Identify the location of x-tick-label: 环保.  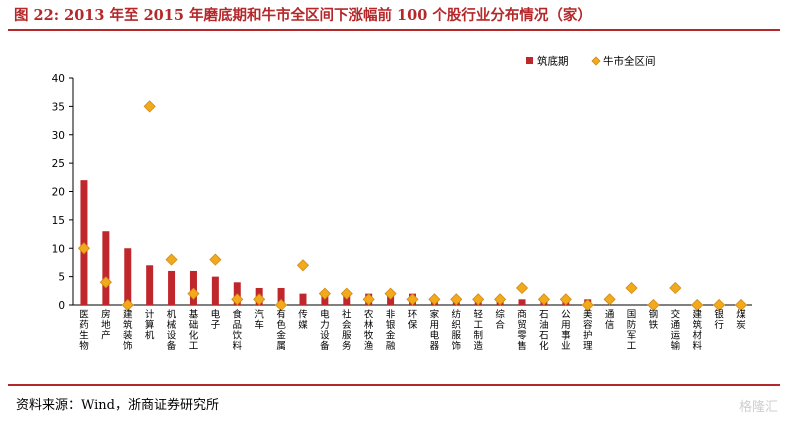
(413, 320).